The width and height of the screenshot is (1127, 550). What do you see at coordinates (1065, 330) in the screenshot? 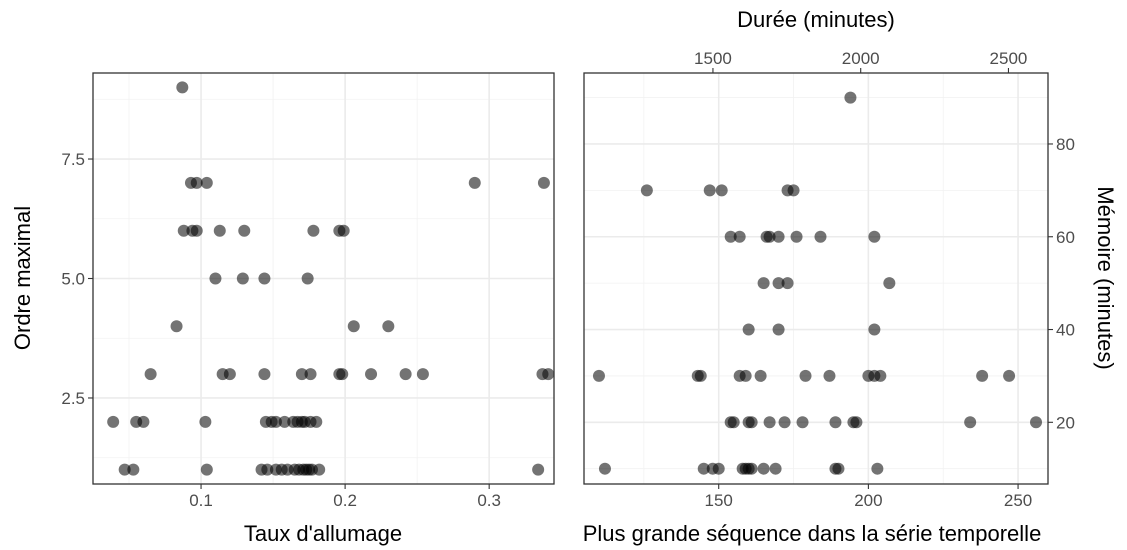
I see `y-tick-label: 40` at bounding box center [1065, 330].